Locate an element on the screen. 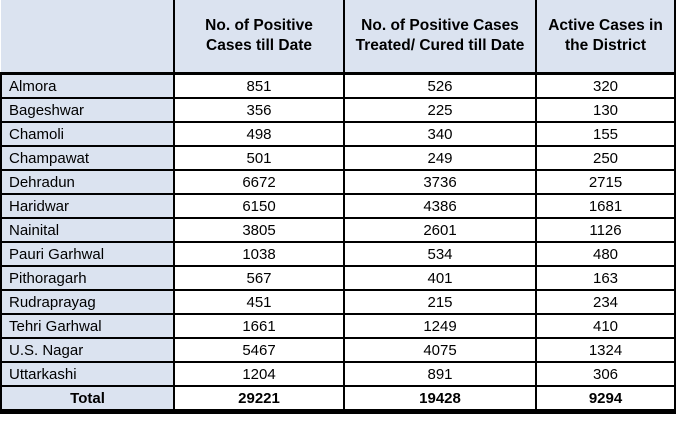  active-cases-cell: 155 is located at coordinates (605, 134).